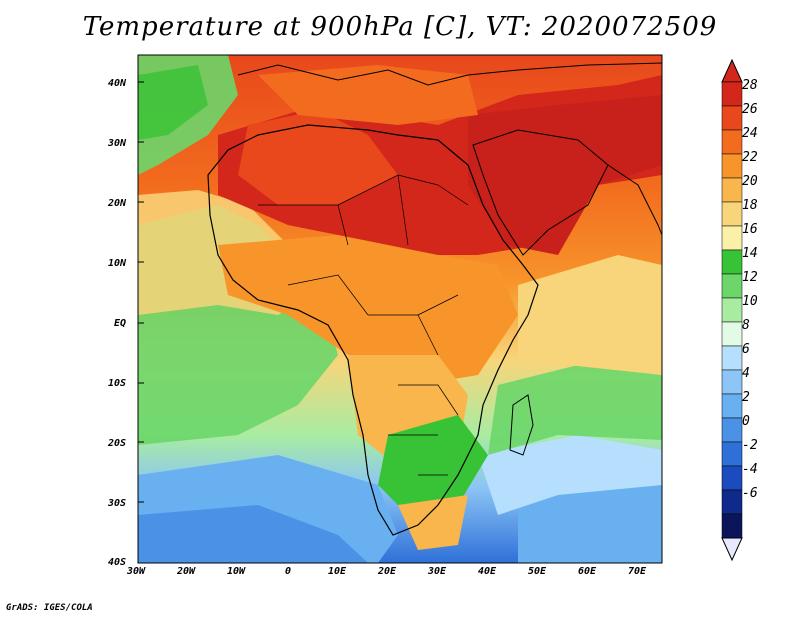 This screenshot has width=800, height=618. I want to click on lon-label-30e: 30E, so click(437, 571).